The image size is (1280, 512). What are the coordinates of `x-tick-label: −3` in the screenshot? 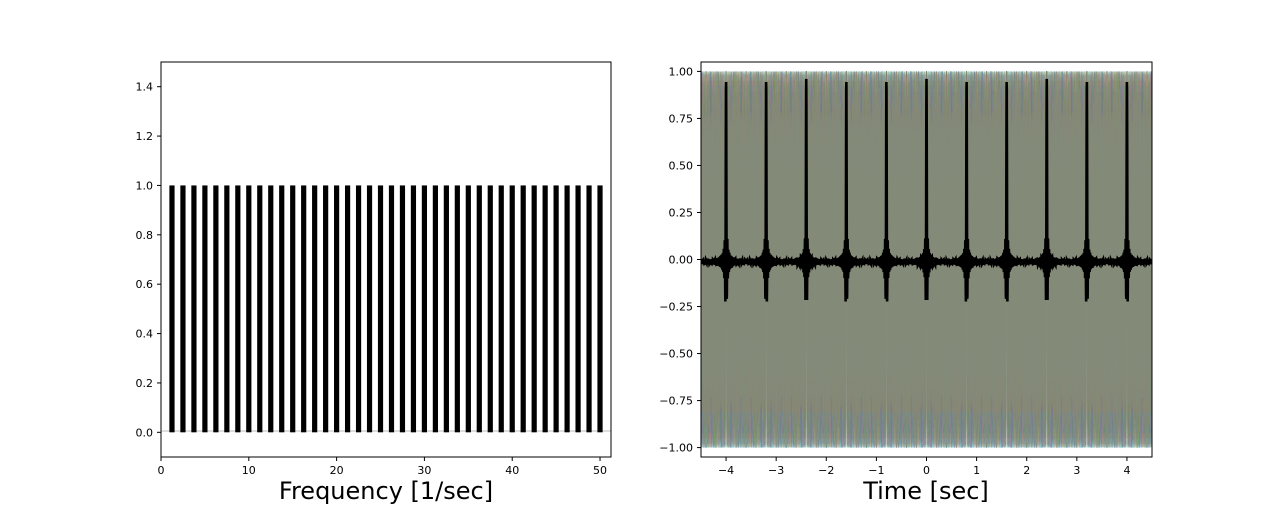 It's located at (776, 470).